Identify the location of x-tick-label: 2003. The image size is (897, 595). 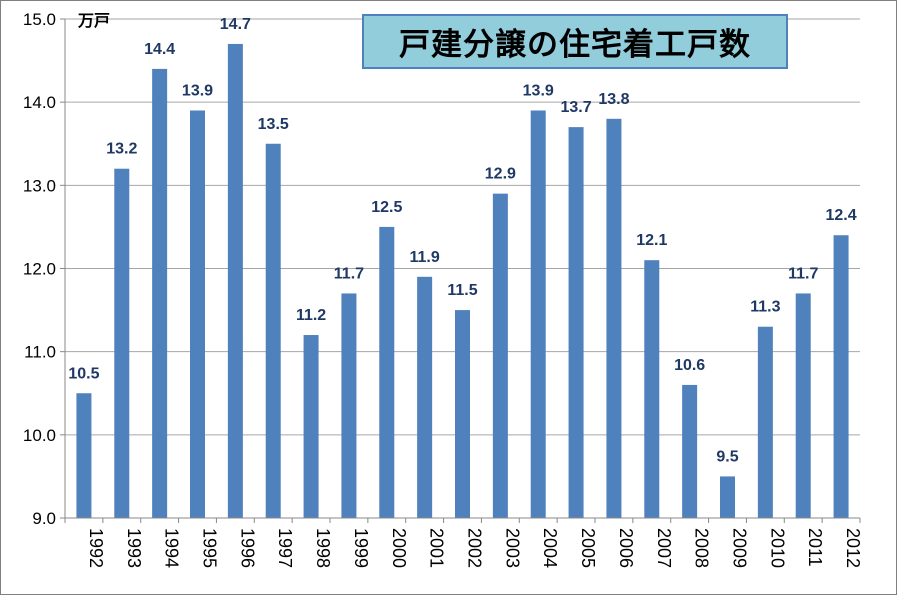
(512, 548).